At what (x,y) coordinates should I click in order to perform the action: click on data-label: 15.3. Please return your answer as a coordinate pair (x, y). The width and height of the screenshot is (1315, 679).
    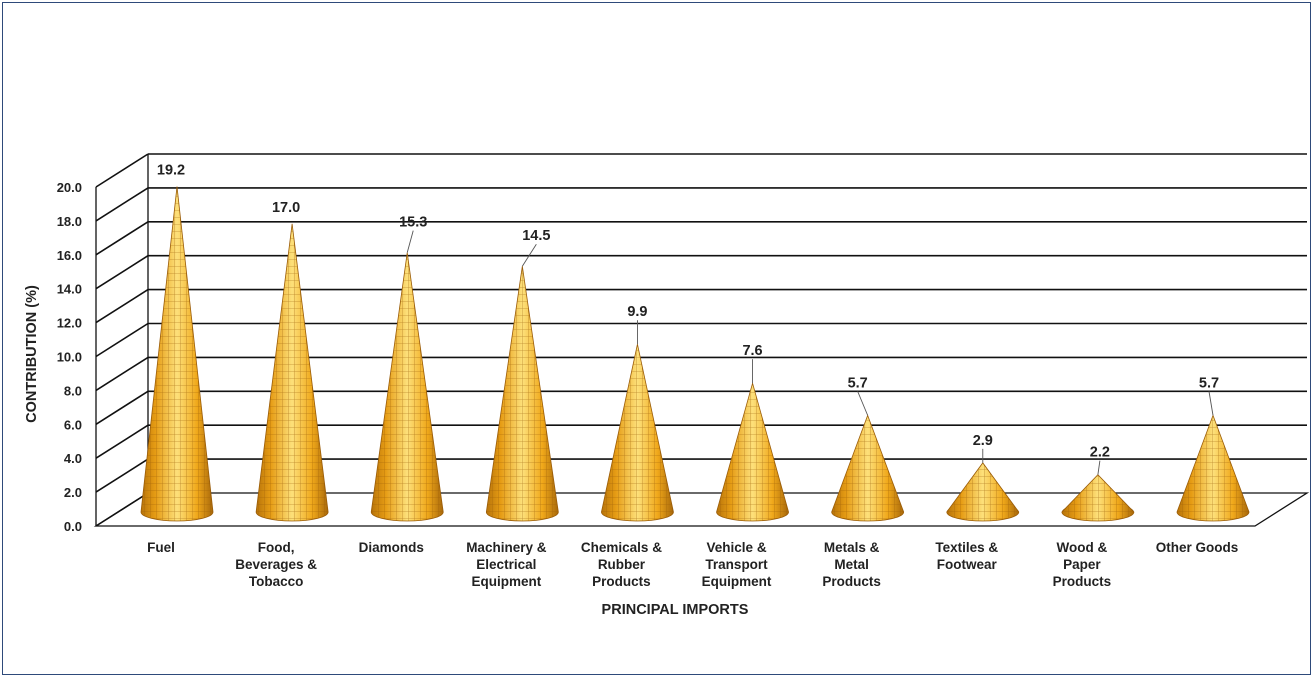
    Looking at the image, I should click on (413, 223).